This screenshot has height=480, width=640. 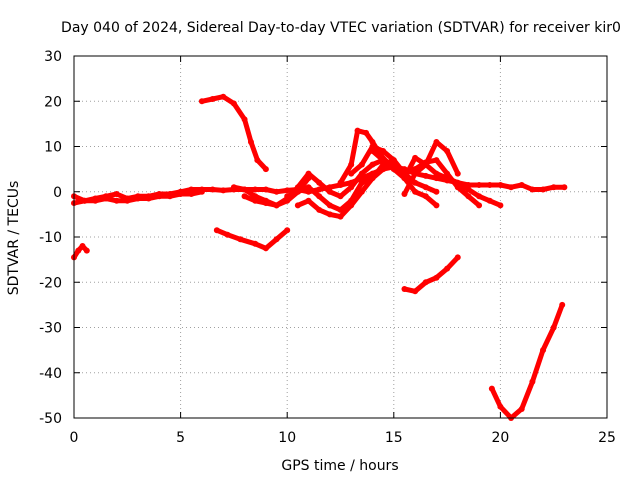 What do you see at coordinates (74, 438) in the screenshot?
I see `x-tick-label: 0` at bounding box center [74, 438].